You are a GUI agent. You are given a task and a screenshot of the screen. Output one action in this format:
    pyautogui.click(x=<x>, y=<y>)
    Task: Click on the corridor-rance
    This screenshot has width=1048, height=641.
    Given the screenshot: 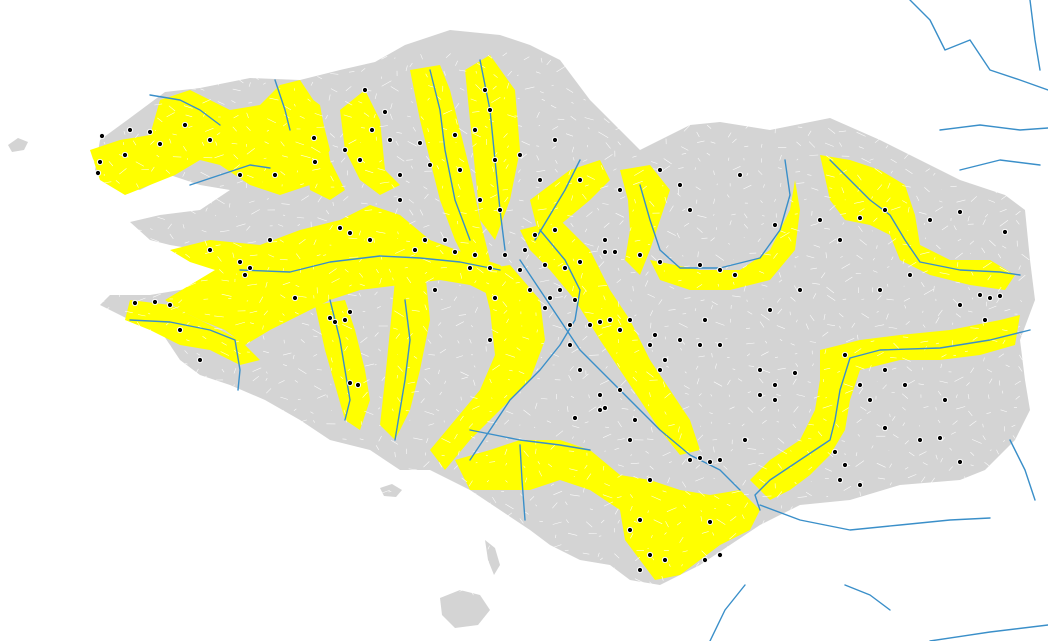 What is the action you would take?
    pyautogui.click(x=570, y=200)
    